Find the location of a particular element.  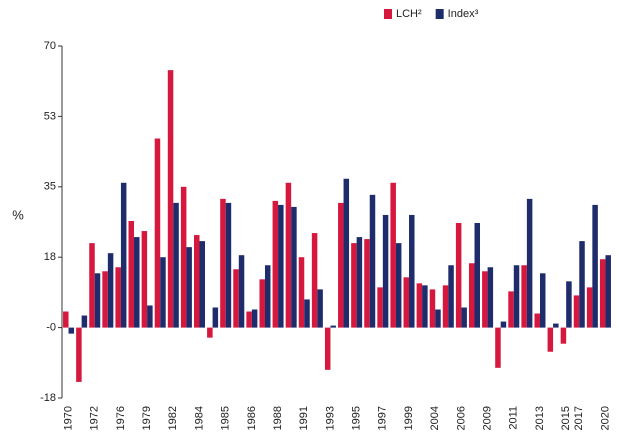

x-tick-label: 1993 is located at coordinates (330, 418).